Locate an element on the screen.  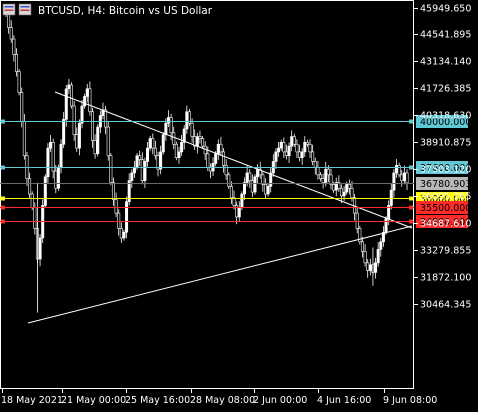
price-tick-label: 36095.365 is located at coordinates (445, 197).